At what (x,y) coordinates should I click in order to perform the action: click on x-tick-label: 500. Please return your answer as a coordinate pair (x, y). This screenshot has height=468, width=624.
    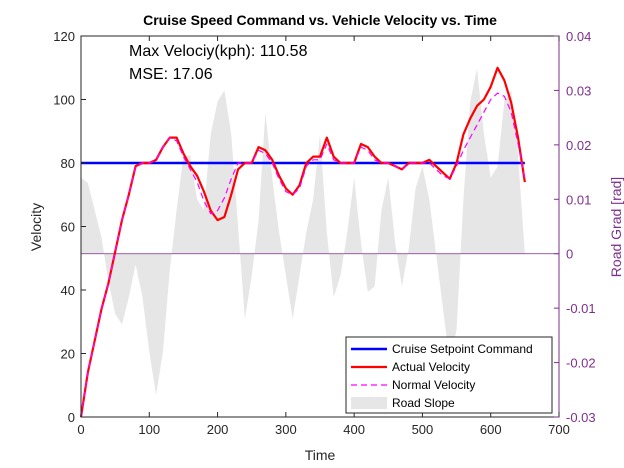
    Looking at the image, I should click on (423, 429).